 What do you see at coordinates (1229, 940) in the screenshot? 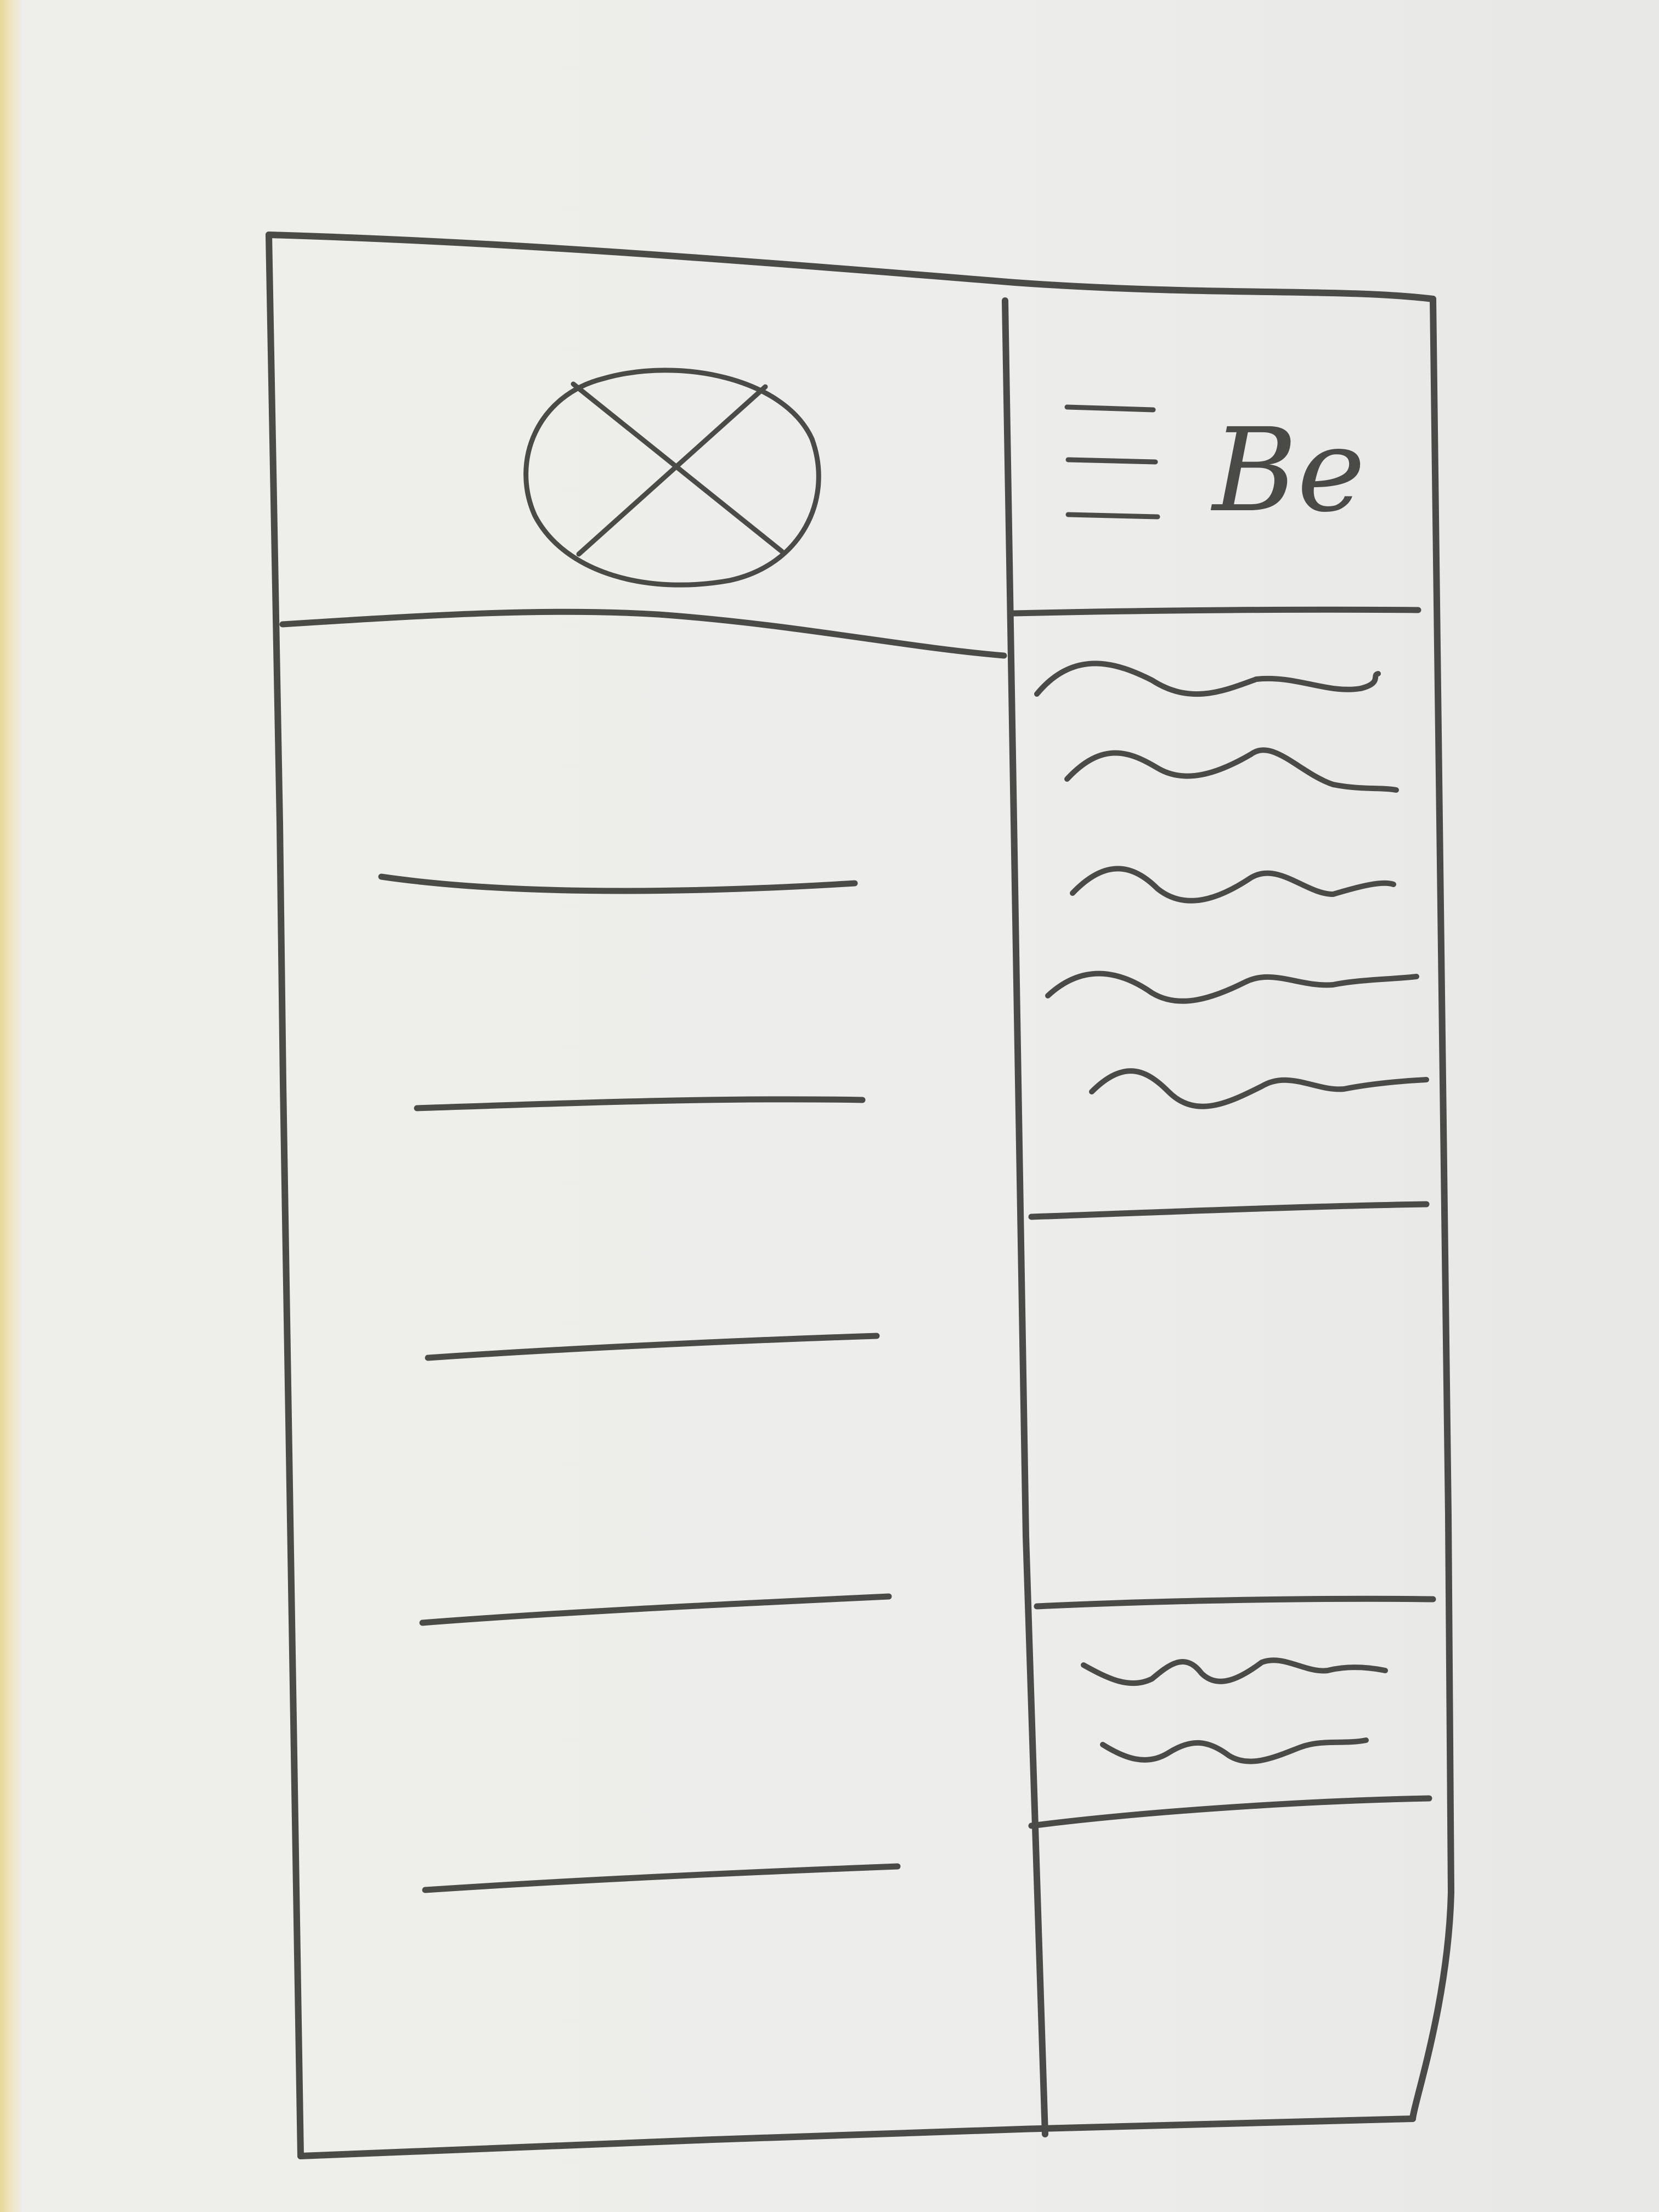
I see `sidebar-text-block` at bounding box center [1229, 940].